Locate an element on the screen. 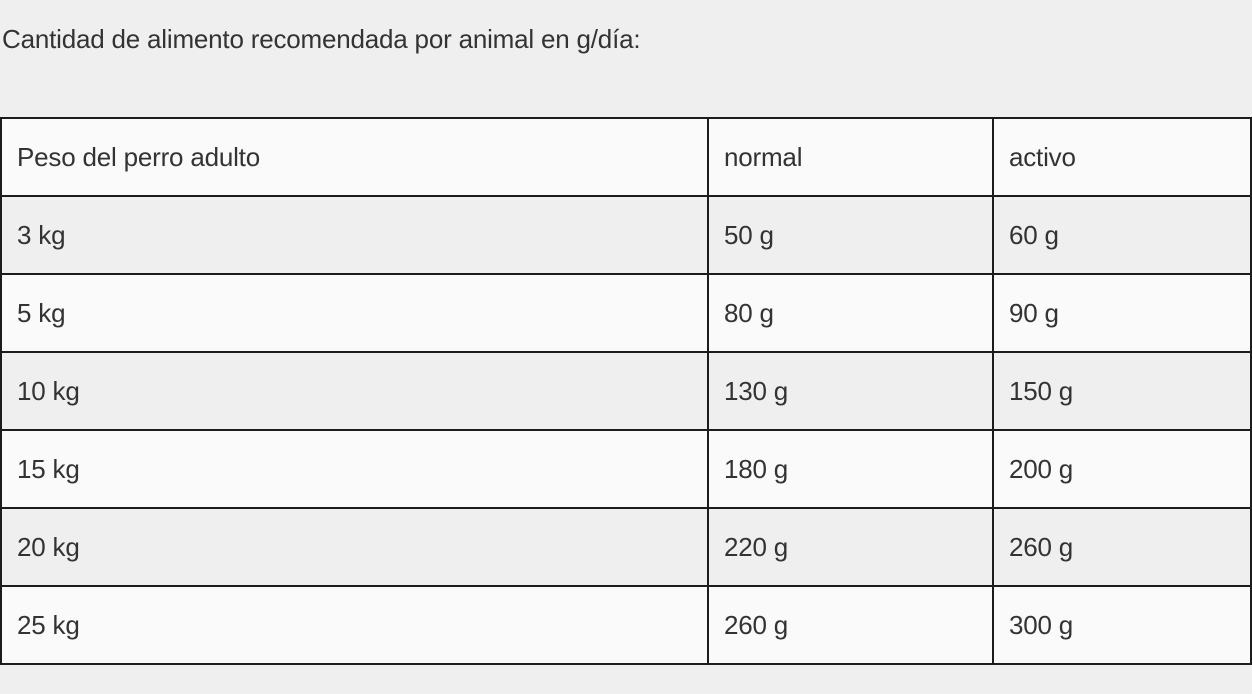 This screenshot has width=1252, height=694. cell-normal: 80 g is located at coordinates (850, 313).